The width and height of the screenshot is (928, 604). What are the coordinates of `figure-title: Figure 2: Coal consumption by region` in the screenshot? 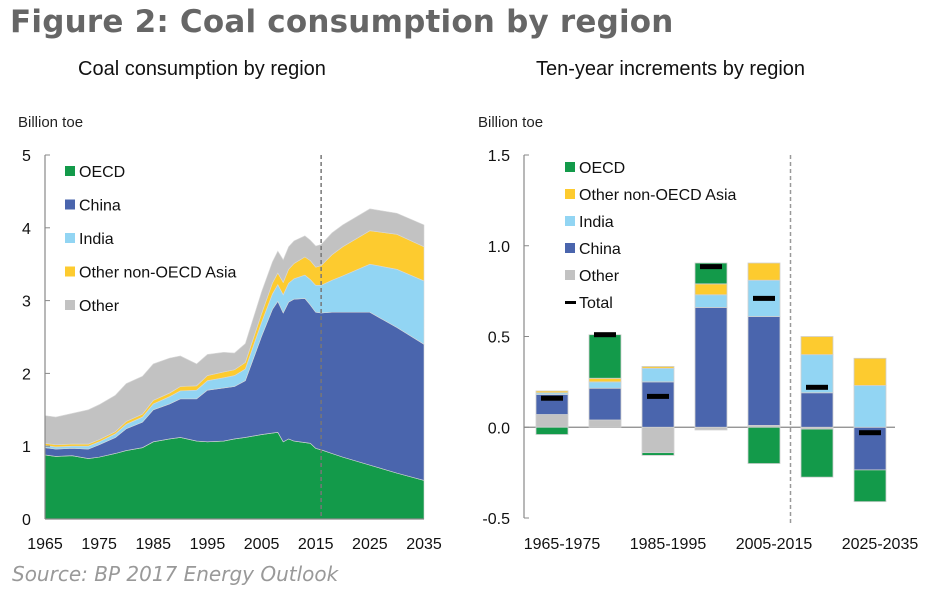 It's located at (342, 22).